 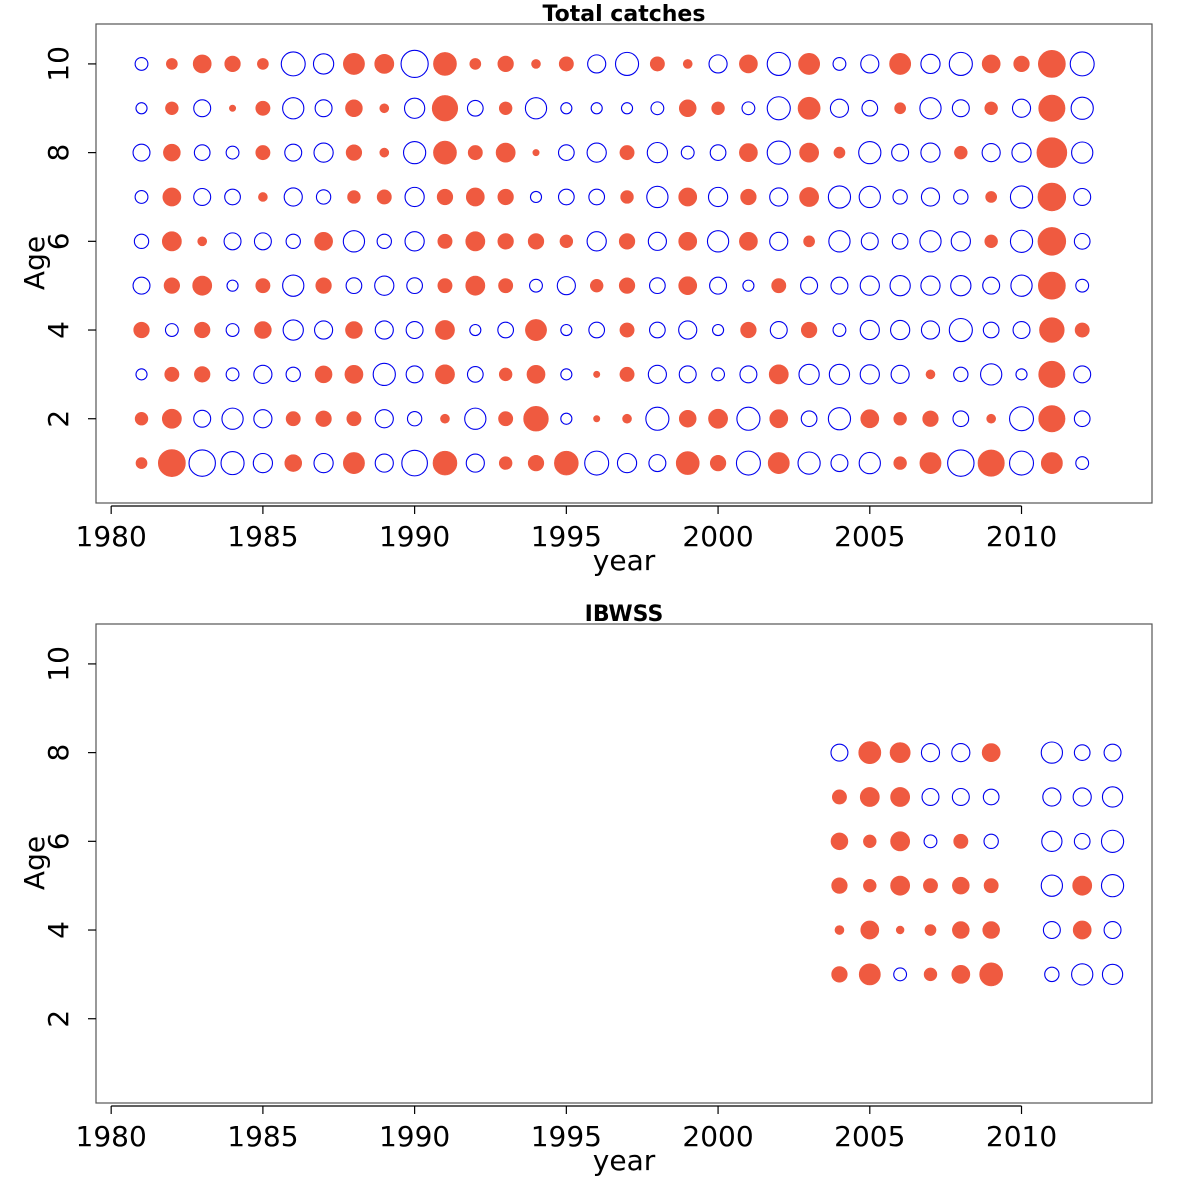 I want to click on chart-title: IBWSS, so click(x=624, y=614).